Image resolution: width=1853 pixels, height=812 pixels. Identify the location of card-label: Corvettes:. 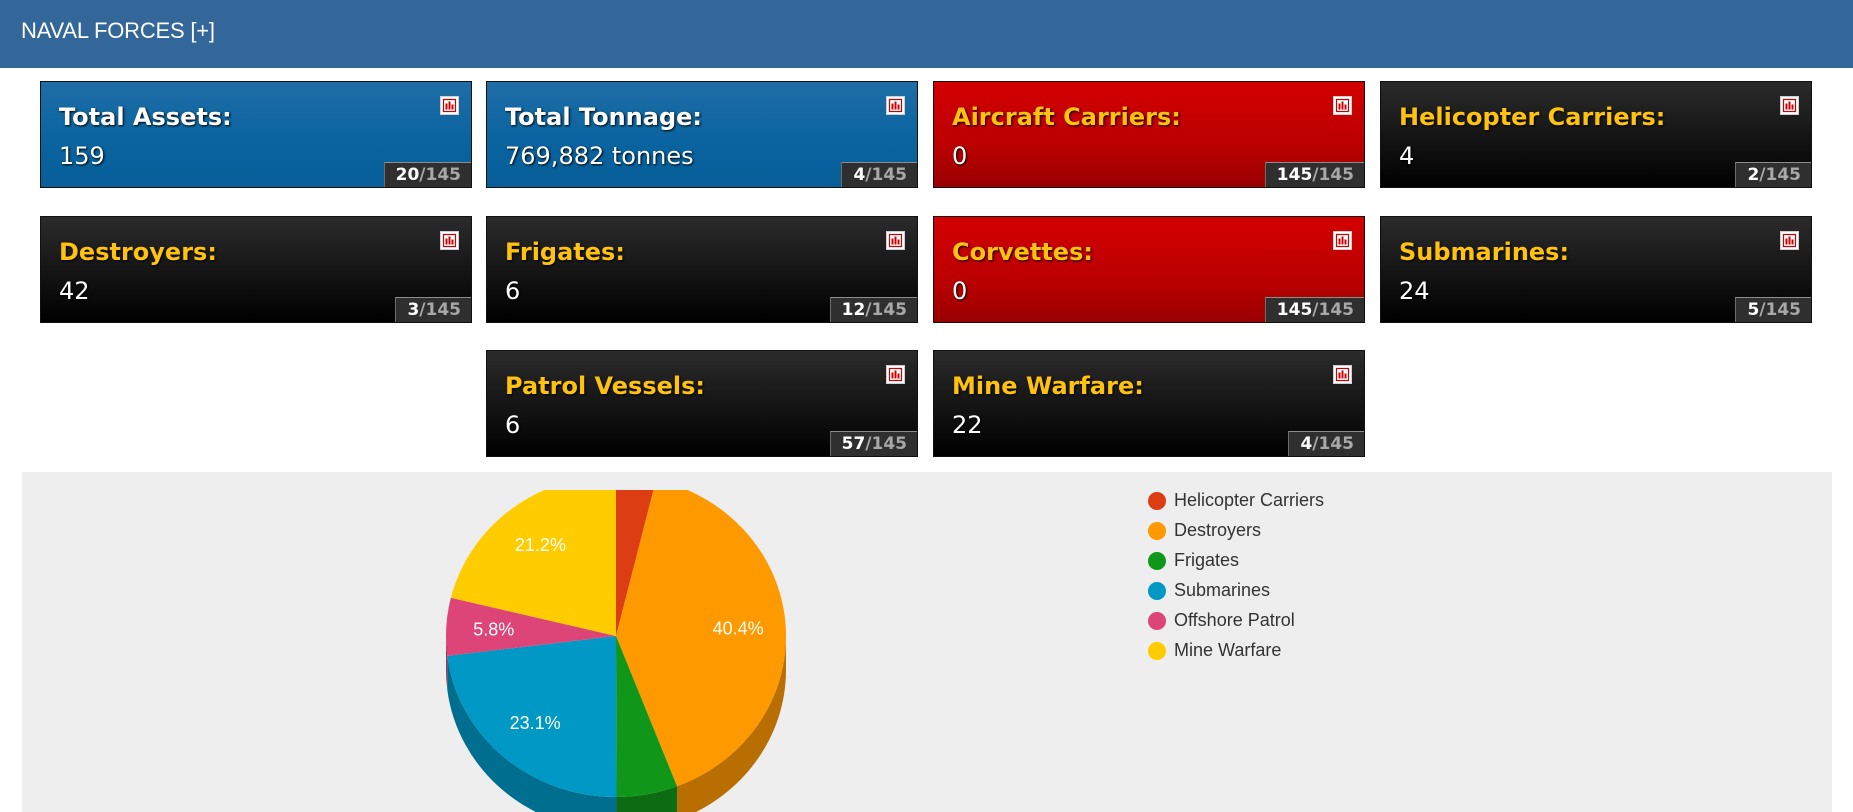
(1022, 252).